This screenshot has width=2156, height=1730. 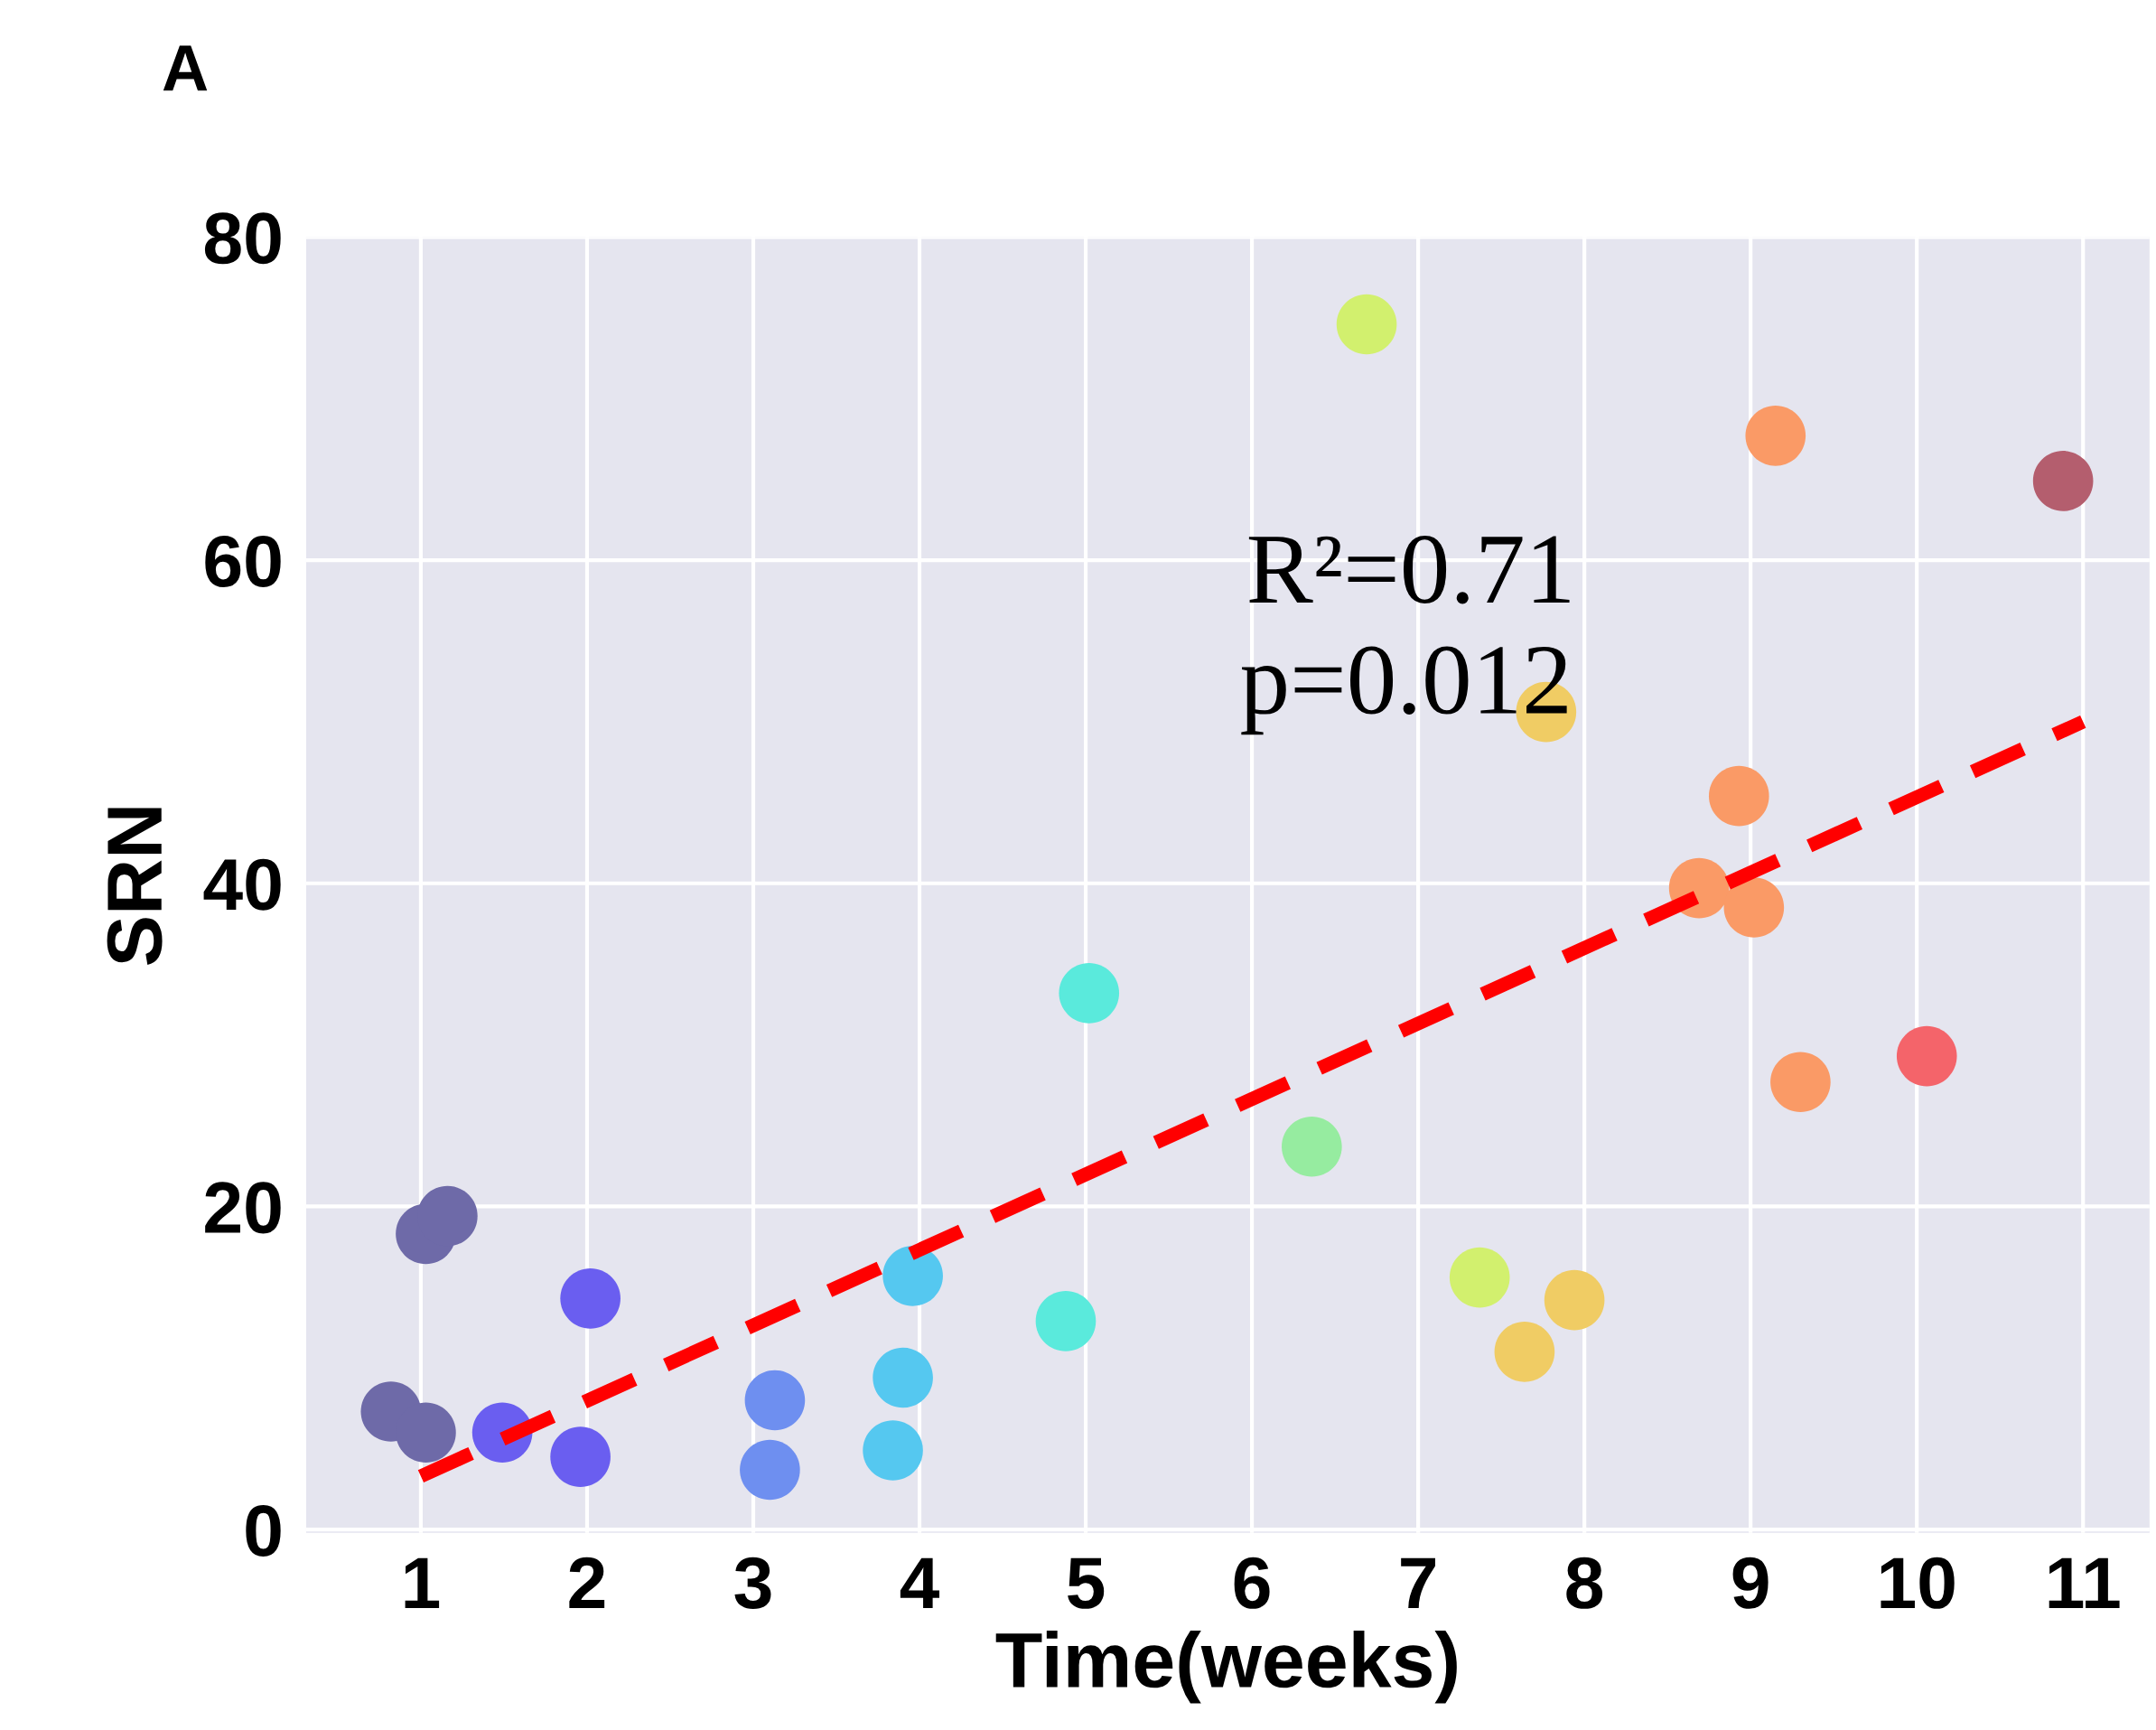 What do you see at coordinates (135, 886) in the screenshot?
I see `y-axis-title: SRN` at bounding box center [135, 886].